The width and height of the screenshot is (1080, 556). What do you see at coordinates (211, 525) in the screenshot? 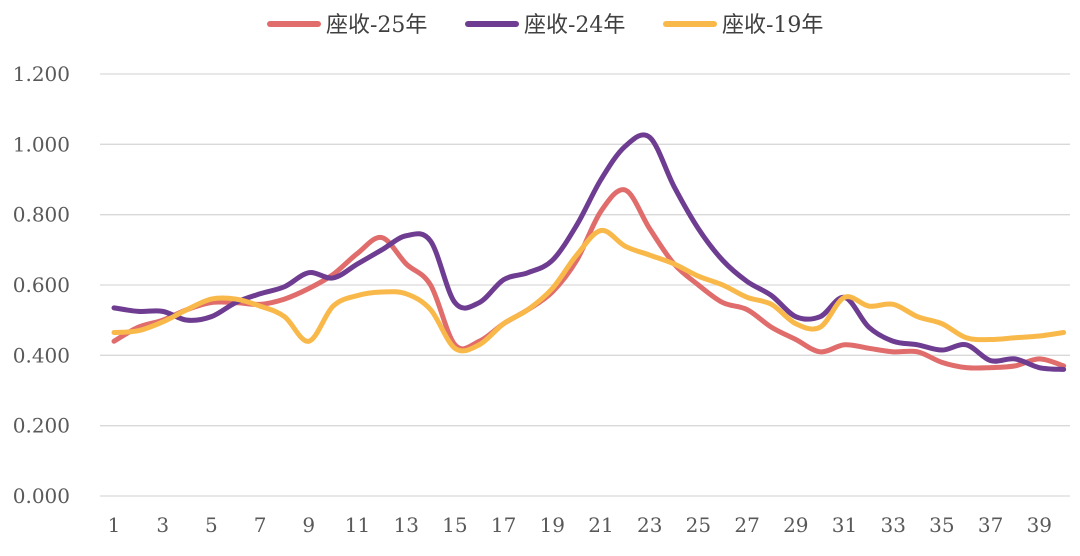
I see `x-tick-label: 5` at bounding box center [211, 525].